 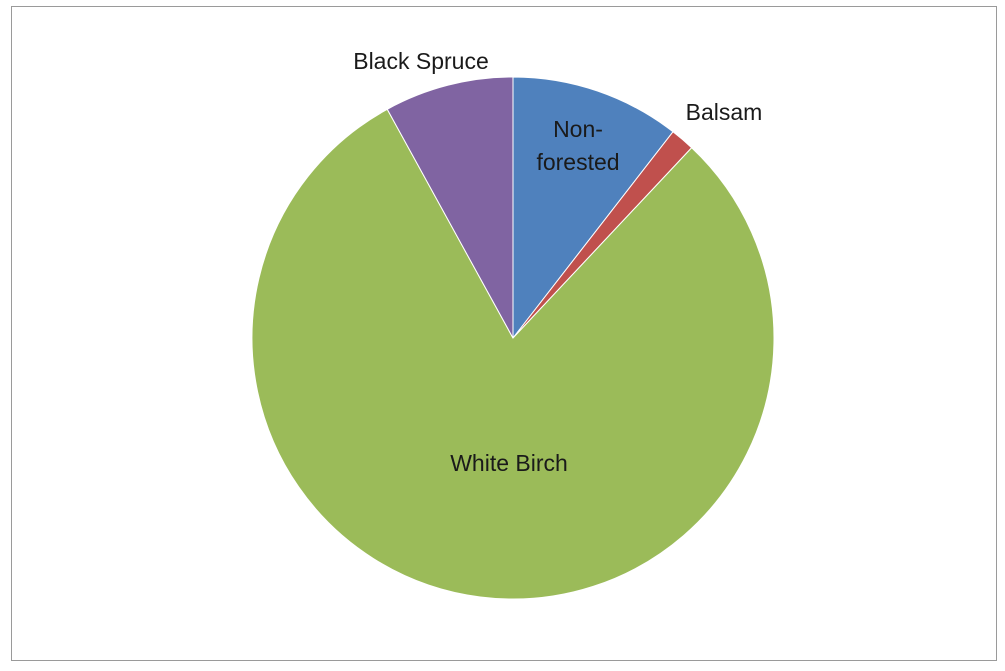 I want to click on pie-label-white-birch: White Birch, so click(x=509, y=463).